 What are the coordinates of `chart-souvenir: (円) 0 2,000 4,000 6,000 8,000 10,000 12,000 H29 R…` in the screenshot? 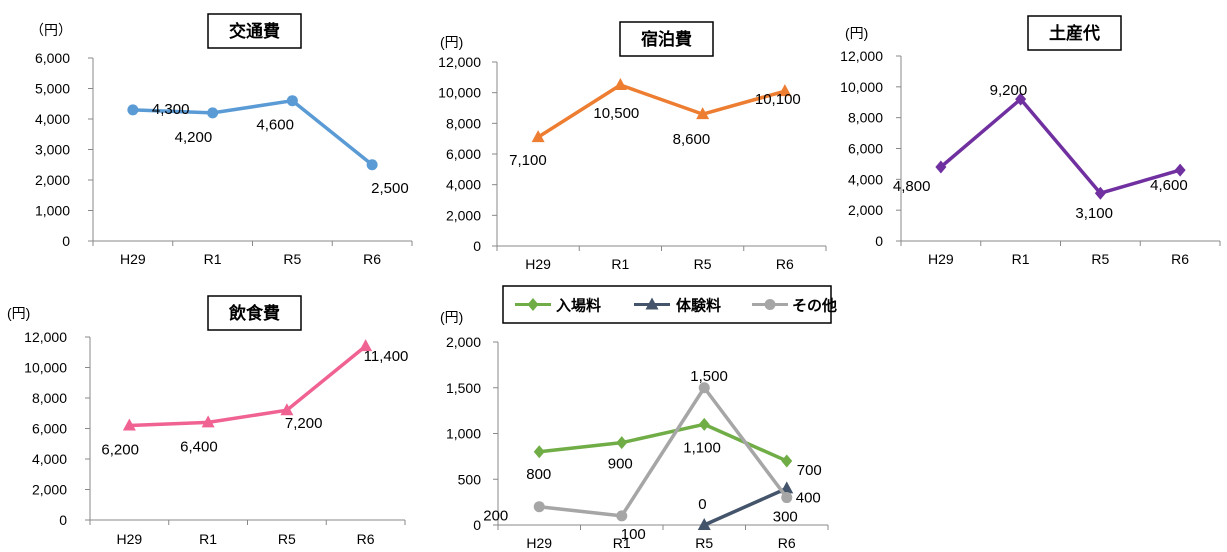 It's located at (1030, 141).